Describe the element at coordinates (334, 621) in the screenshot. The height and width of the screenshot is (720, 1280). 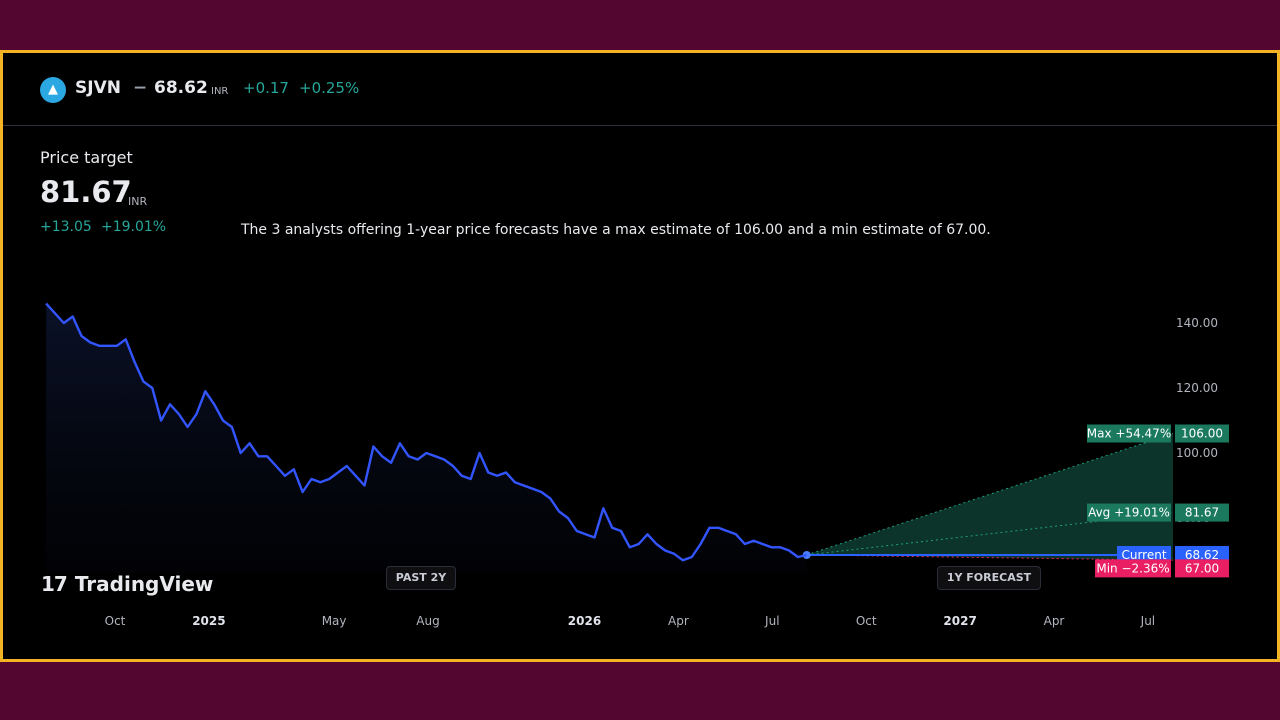
I see `x-tick-label: May` at that location.